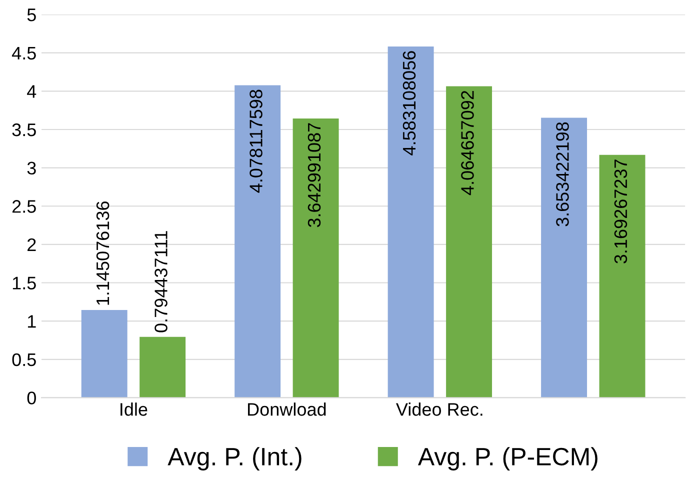  Describe the element at coordinates (256, 141) in the screenshot. I see `data-label: 4.078117598` at that location.